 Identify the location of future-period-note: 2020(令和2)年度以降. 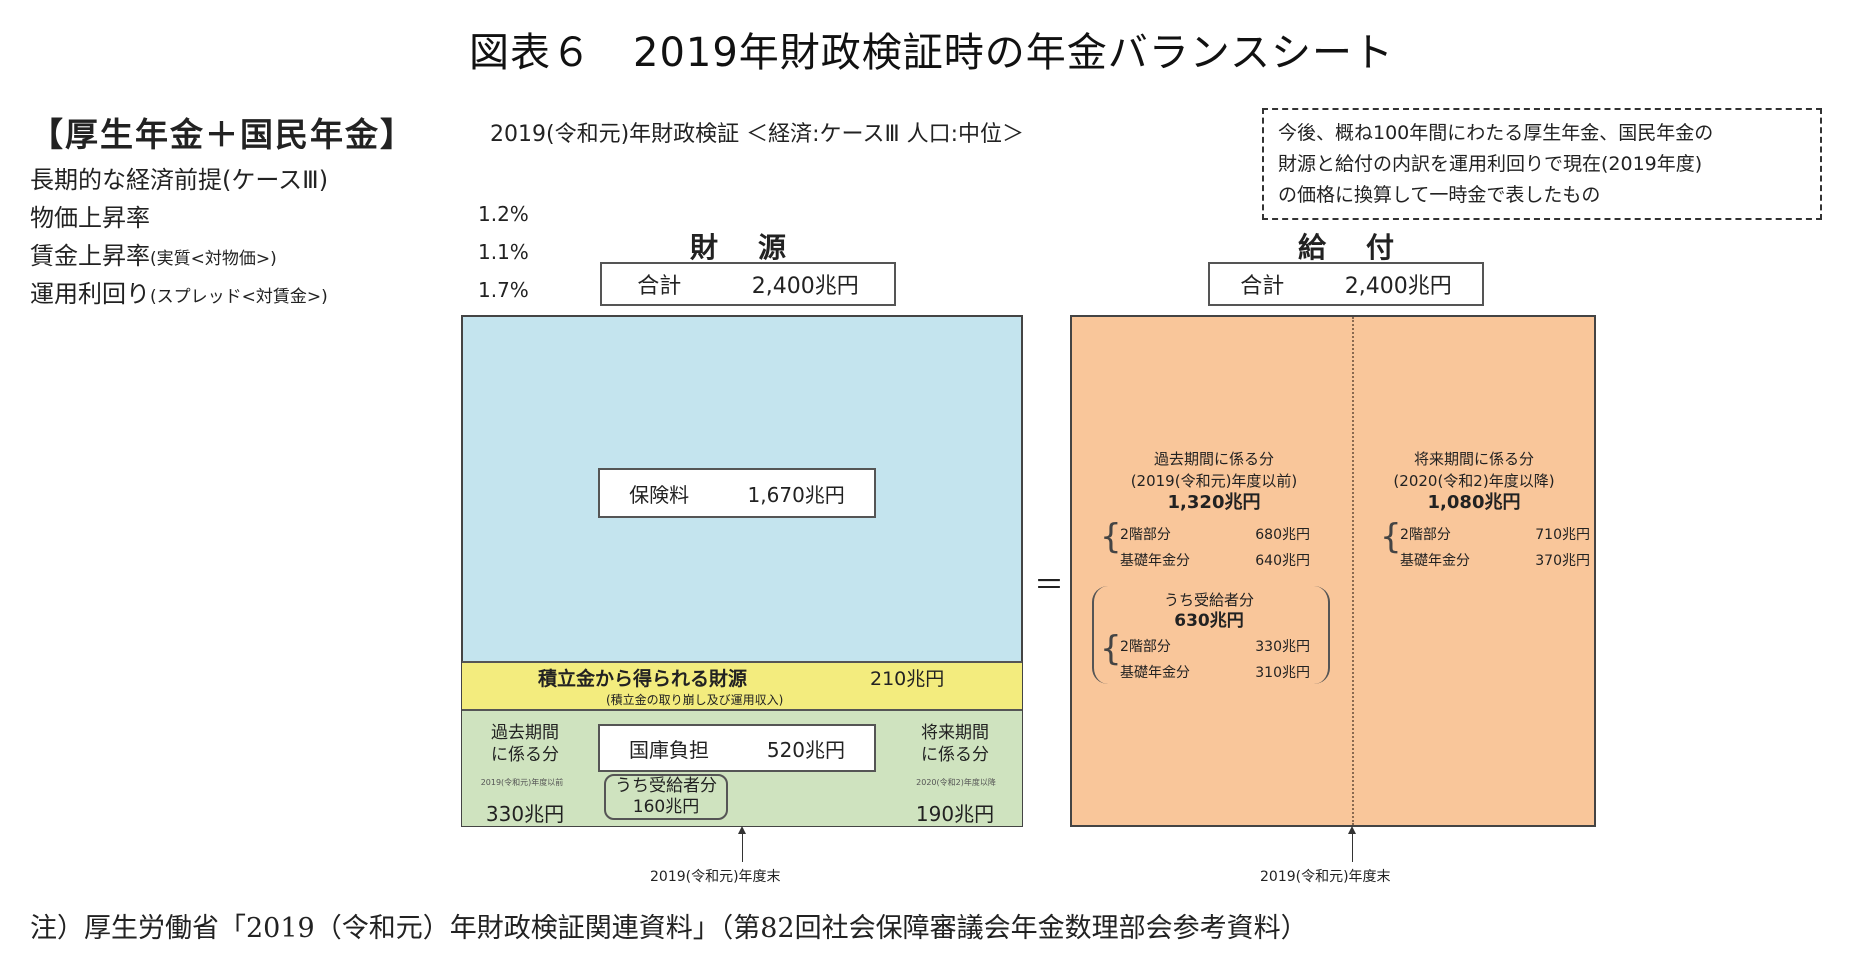
(956, 782).